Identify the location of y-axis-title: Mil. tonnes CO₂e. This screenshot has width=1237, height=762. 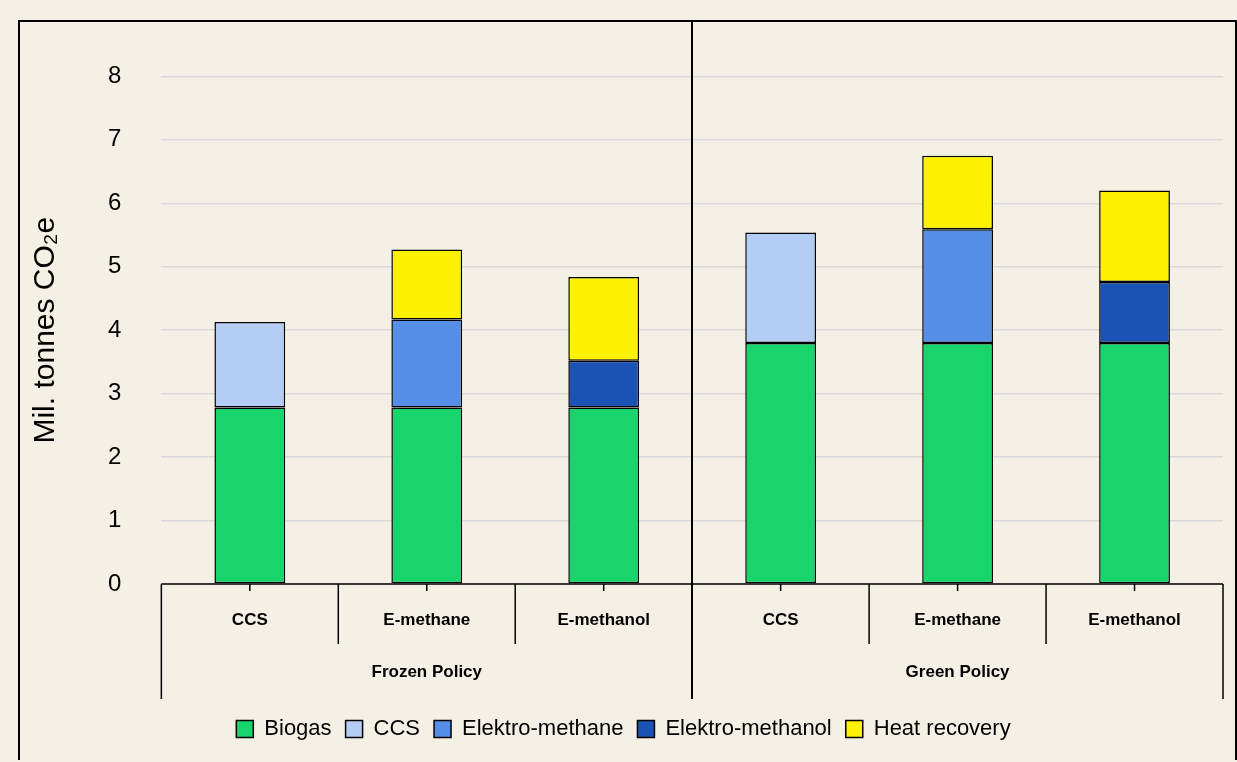
(44, 330).